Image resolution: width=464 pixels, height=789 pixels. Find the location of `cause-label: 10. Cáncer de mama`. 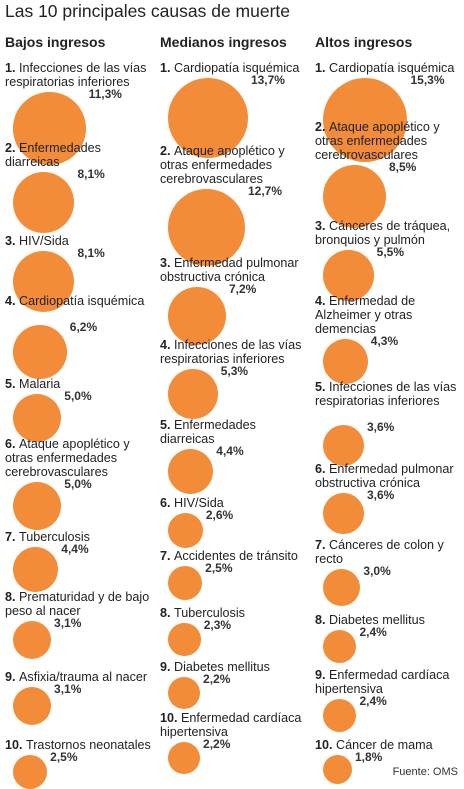

cause-label: 10. Cáncer de mama is located at coordinates (388, 745).